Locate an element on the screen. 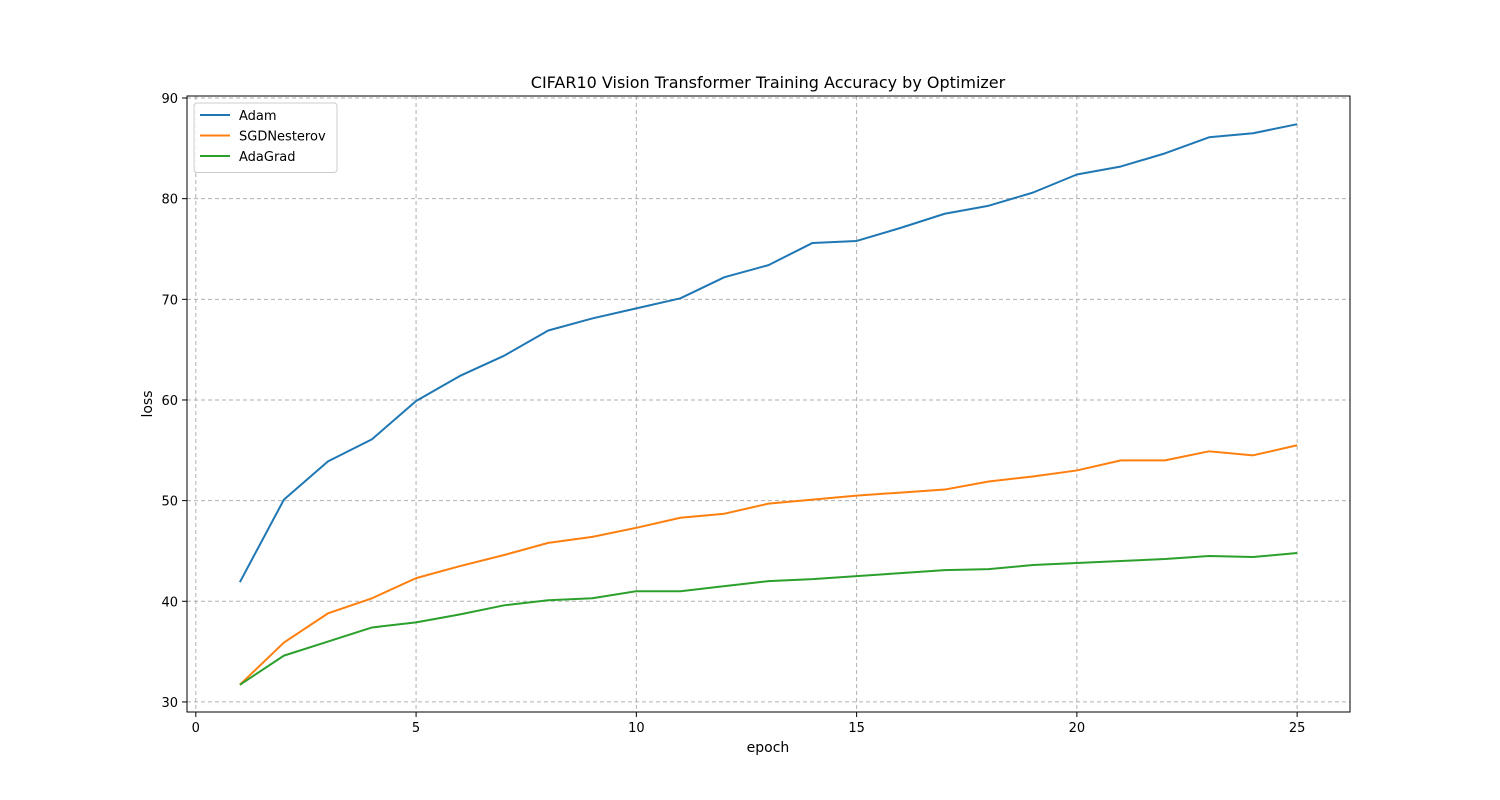 The height and width of the screenshot is (800, 1500). x-axis-label: epoch is located at coordinates (768, 748).